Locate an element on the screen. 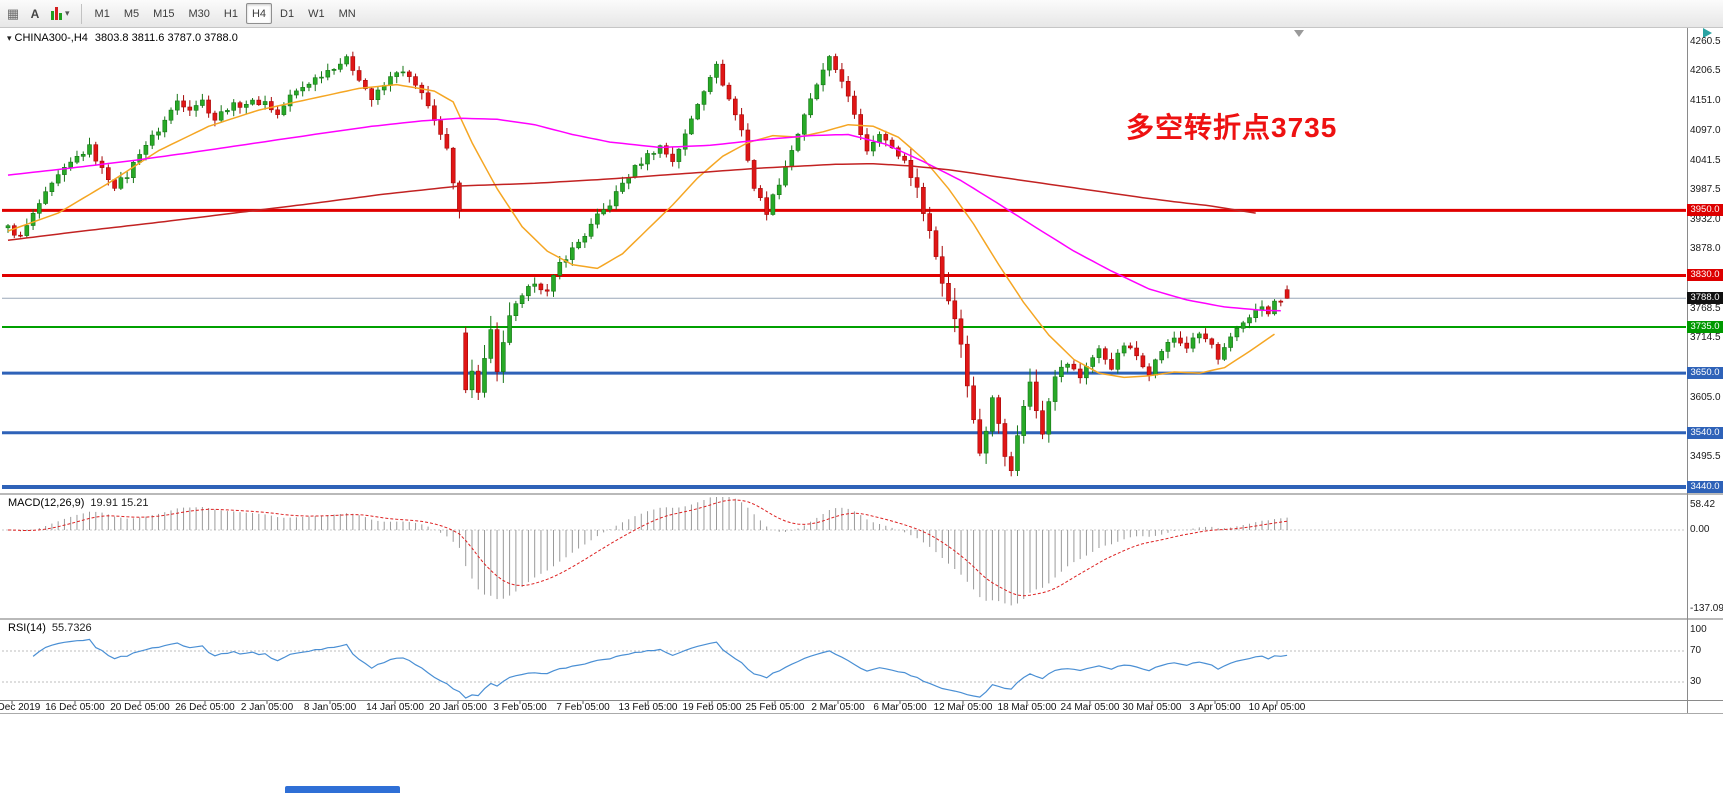 This screenshot has height=793, width=1723. chart-title: ▾ CHINA300-,H4 3803.8 3811.6 3787.0 3788.0 is located at coordinates (122, 38).